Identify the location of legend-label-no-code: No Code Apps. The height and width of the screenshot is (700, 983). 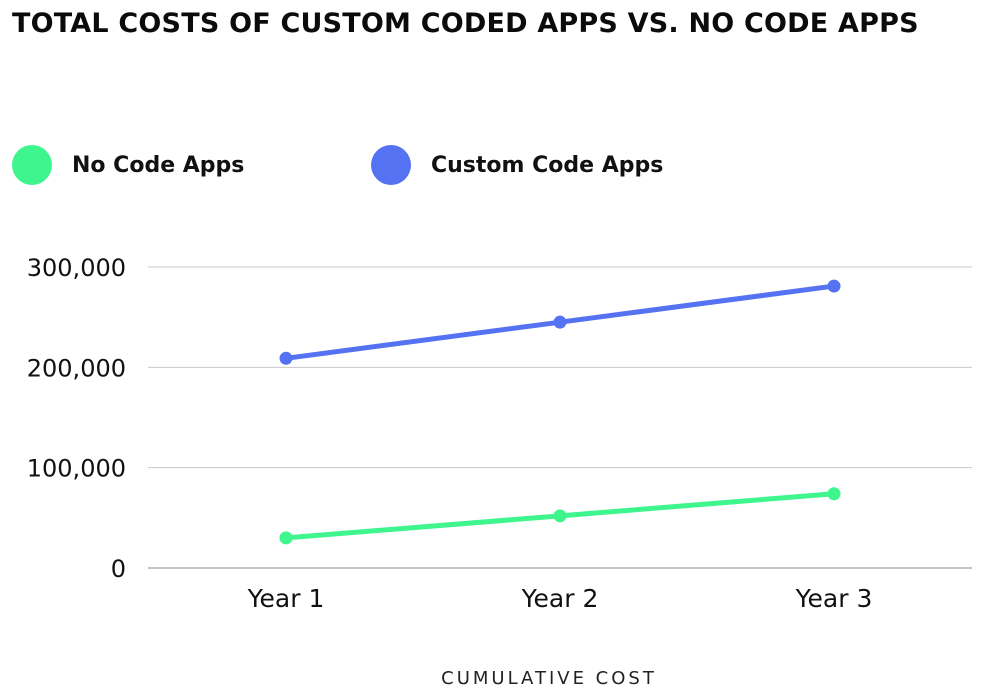
(158, 165).